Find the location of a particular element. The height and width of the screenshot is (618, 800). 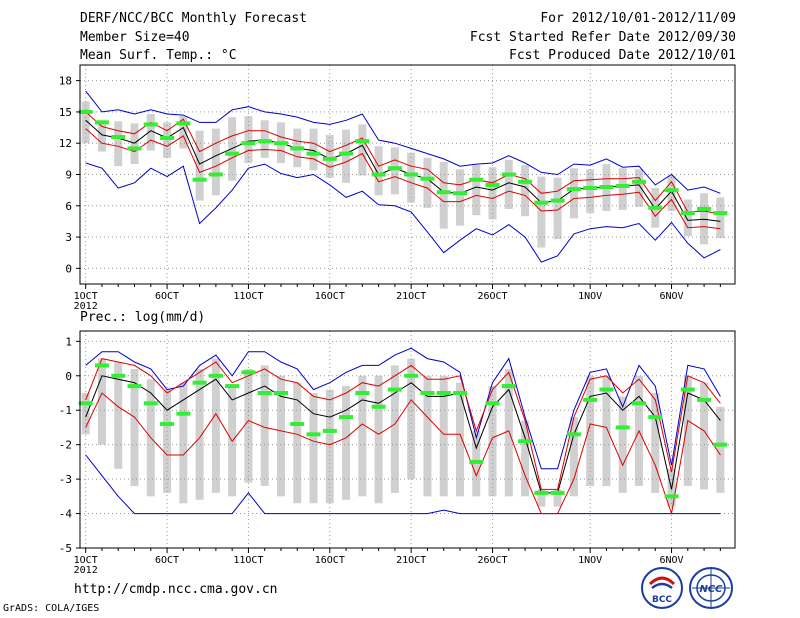

member-size-label: Member Size=40 is located at coordinates (135, 37).